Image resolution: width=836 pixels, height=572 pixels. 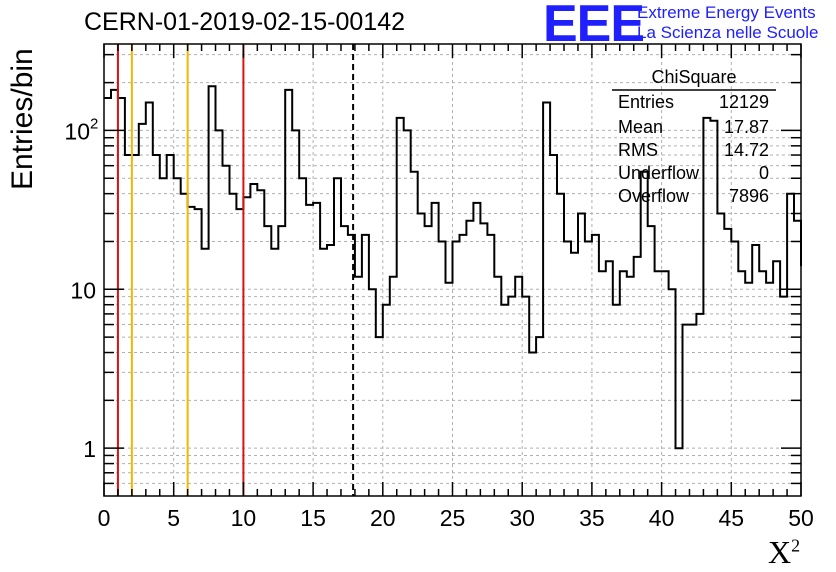 What do you see at coordinates (594, 26) in the screenshot?
I see `eee-logo: EEE` at bounding box center [594, 26].